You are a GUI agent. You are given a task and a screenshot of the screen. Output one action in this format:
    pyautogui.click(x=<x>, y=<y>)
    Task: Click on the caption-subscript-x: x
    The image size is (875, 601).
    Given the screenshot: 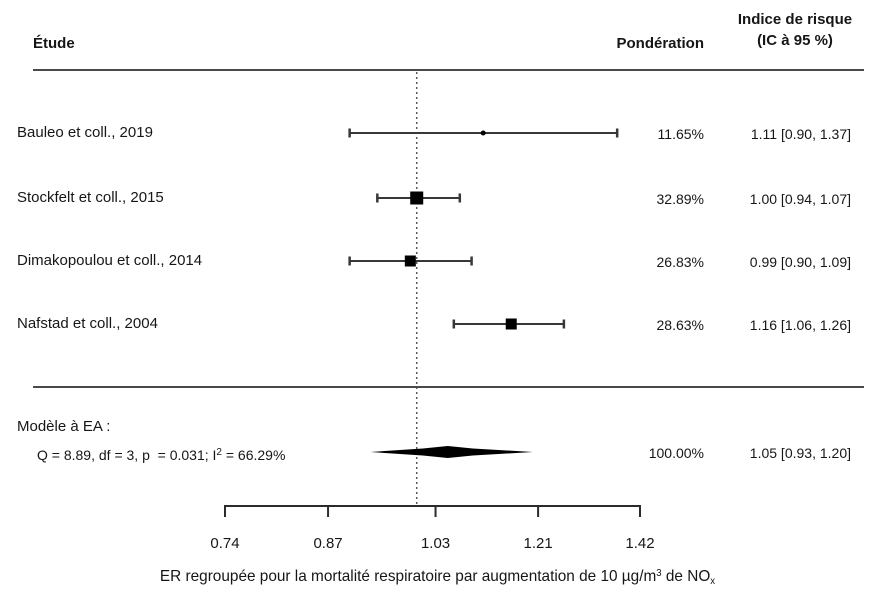 What is the action you would take?
    pyautogui.click(x=713, y=581)
    